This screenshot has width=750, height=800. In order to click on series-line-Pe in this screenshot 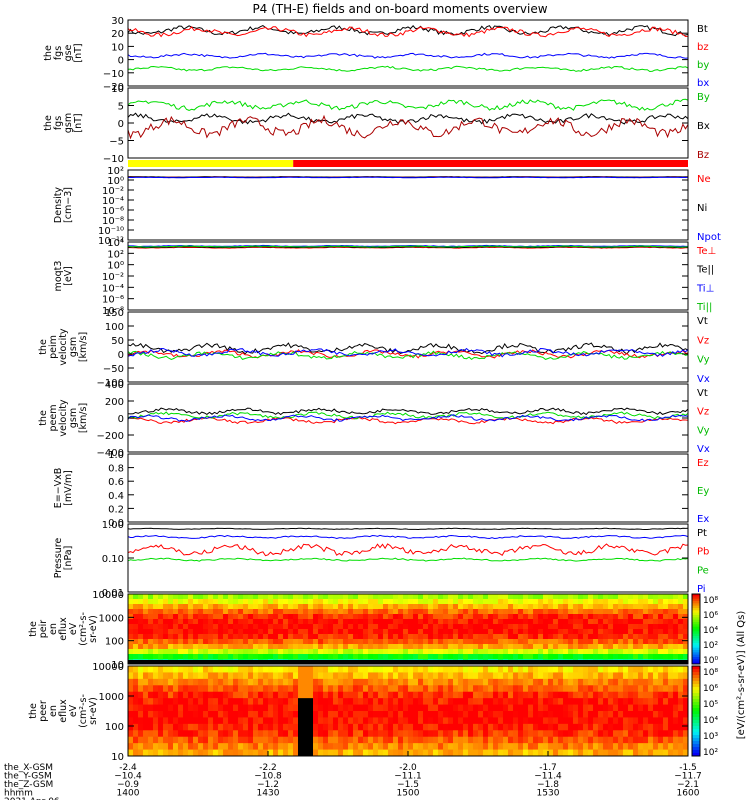, I will do `click(408, 559)`.